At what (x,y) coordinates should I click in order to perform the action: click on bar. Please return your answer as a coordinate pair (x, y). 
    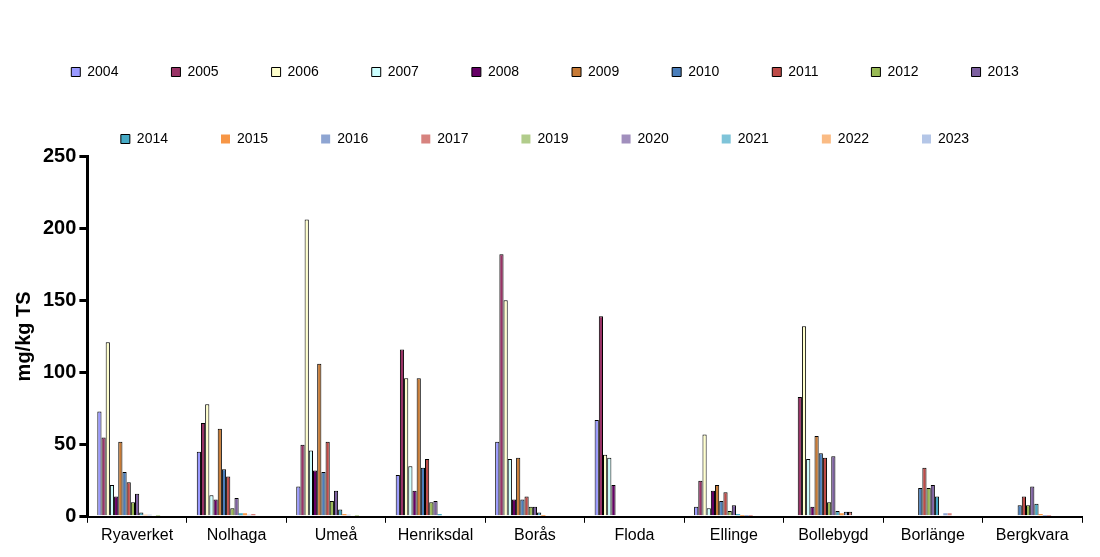
    Looking at the image, I should click on (949, 514).